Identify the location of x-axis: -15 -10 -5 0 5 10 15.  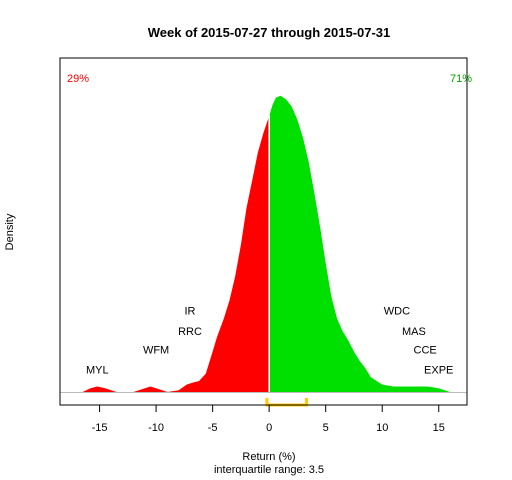
(268, 419).